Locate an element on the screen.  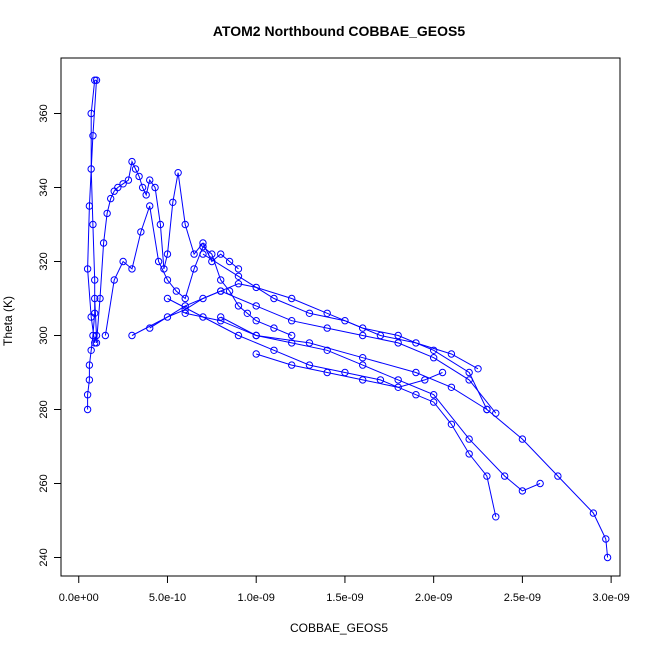
x-tick-label: 0.0e+00 is located at coordinates (79, 598).